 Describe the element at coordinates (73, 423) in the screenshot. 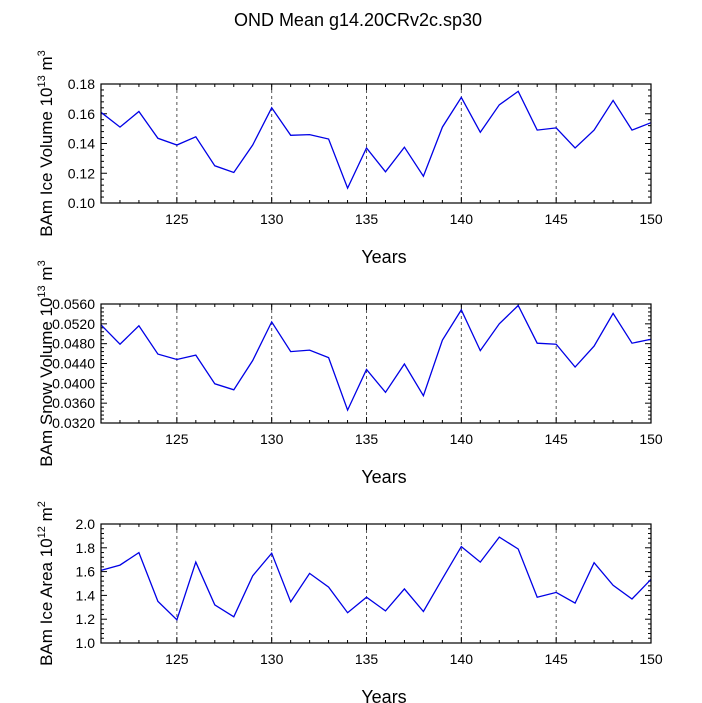

I see `y-tick-label: 0.0320` at that location.